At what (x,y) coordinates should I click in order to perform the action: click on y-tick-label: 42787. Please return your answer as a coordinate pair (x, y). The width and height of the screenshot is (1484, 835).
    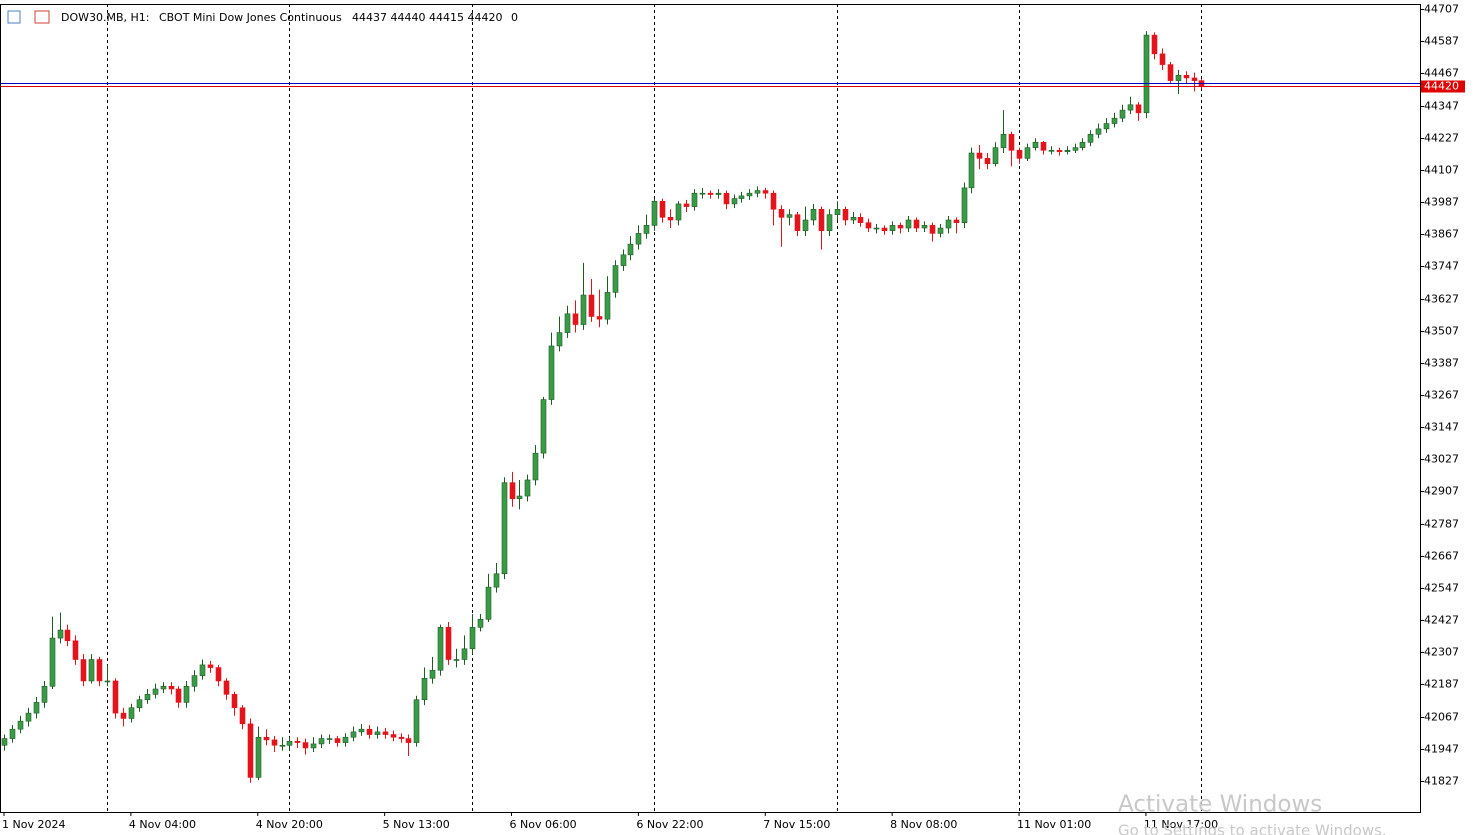
    Looking at the image, I should click on (1441, 524).